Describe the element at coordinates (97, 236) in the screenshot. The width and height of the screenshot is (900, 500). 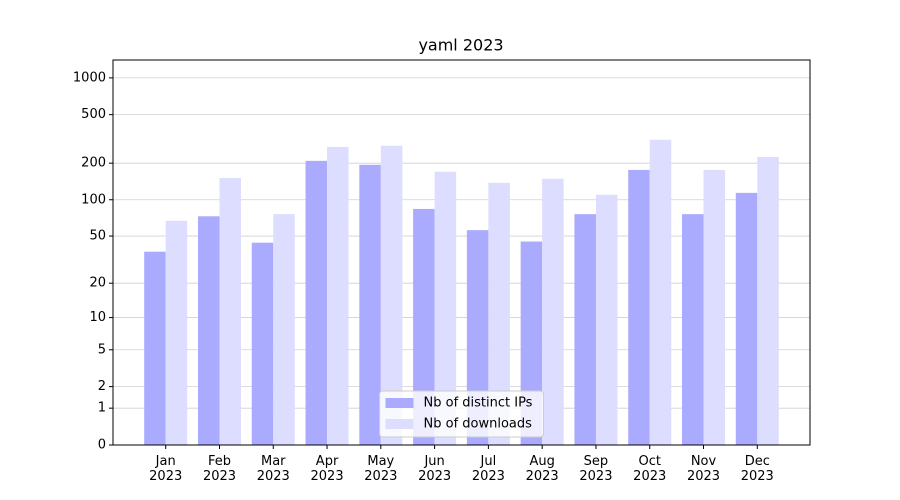
I see `y-tick-label: 50` at that location.